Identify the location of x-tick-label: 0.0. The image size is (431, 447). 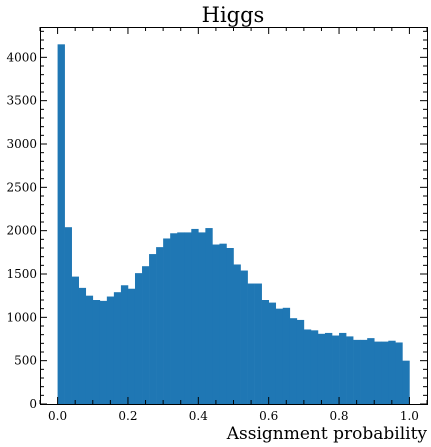
(57, 416).